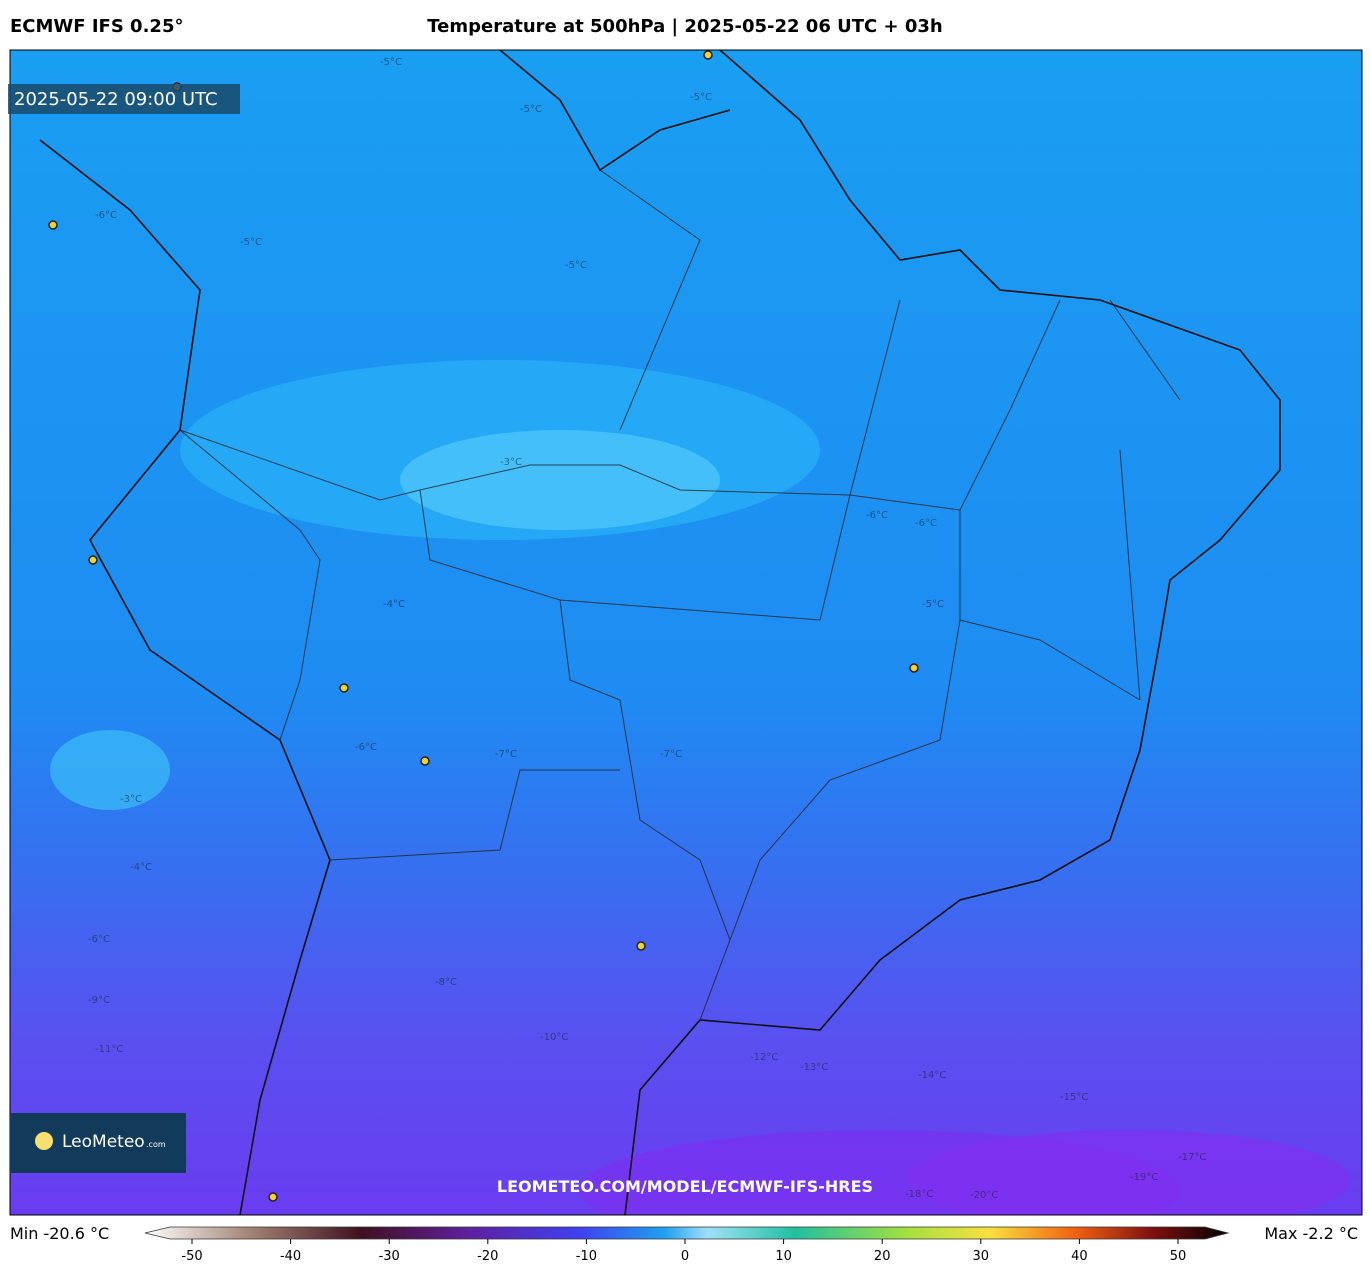 The width and height of the screenshot is (1371, 1267). What do you see at coordinates (919, 1194) in the screenshot?
I see `contour-label: -18°C` at bounding box center [919, 1194].